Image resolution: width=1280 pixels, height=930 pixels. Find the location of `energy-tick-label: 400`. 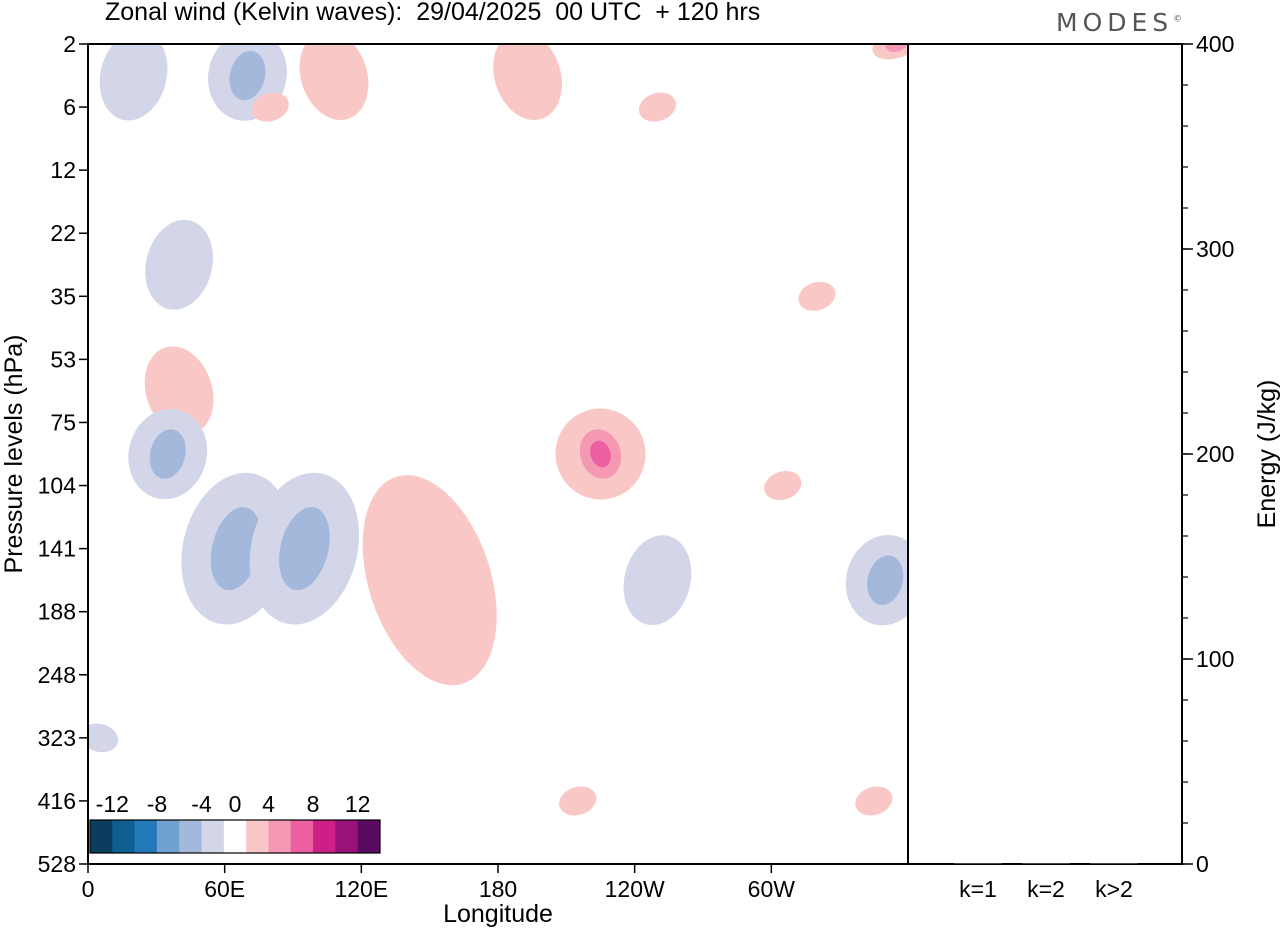

energy-tick-label: 400 is located at coordinates (1215, 44).